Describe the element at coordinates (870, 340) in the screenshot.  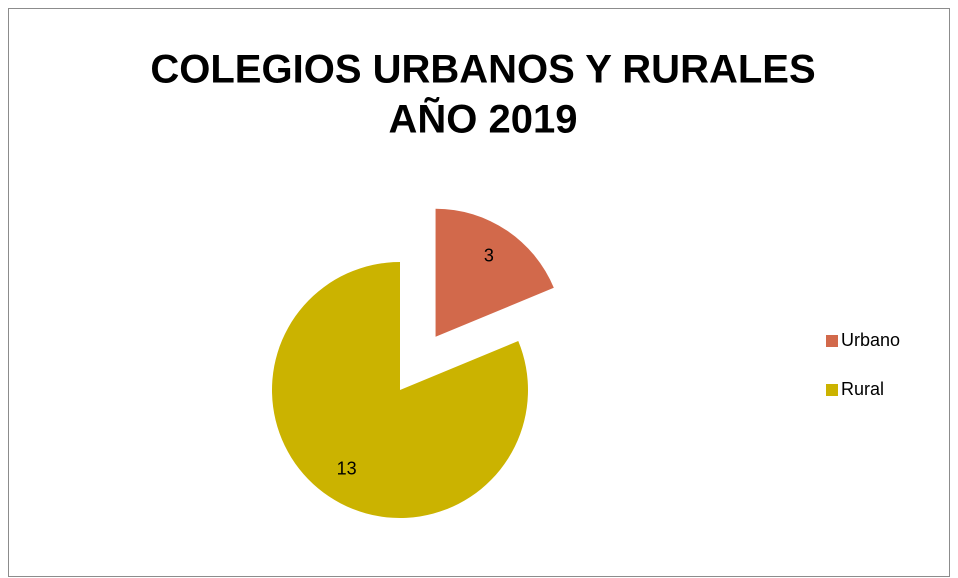
I see `legend-label: Urbano` at that location.